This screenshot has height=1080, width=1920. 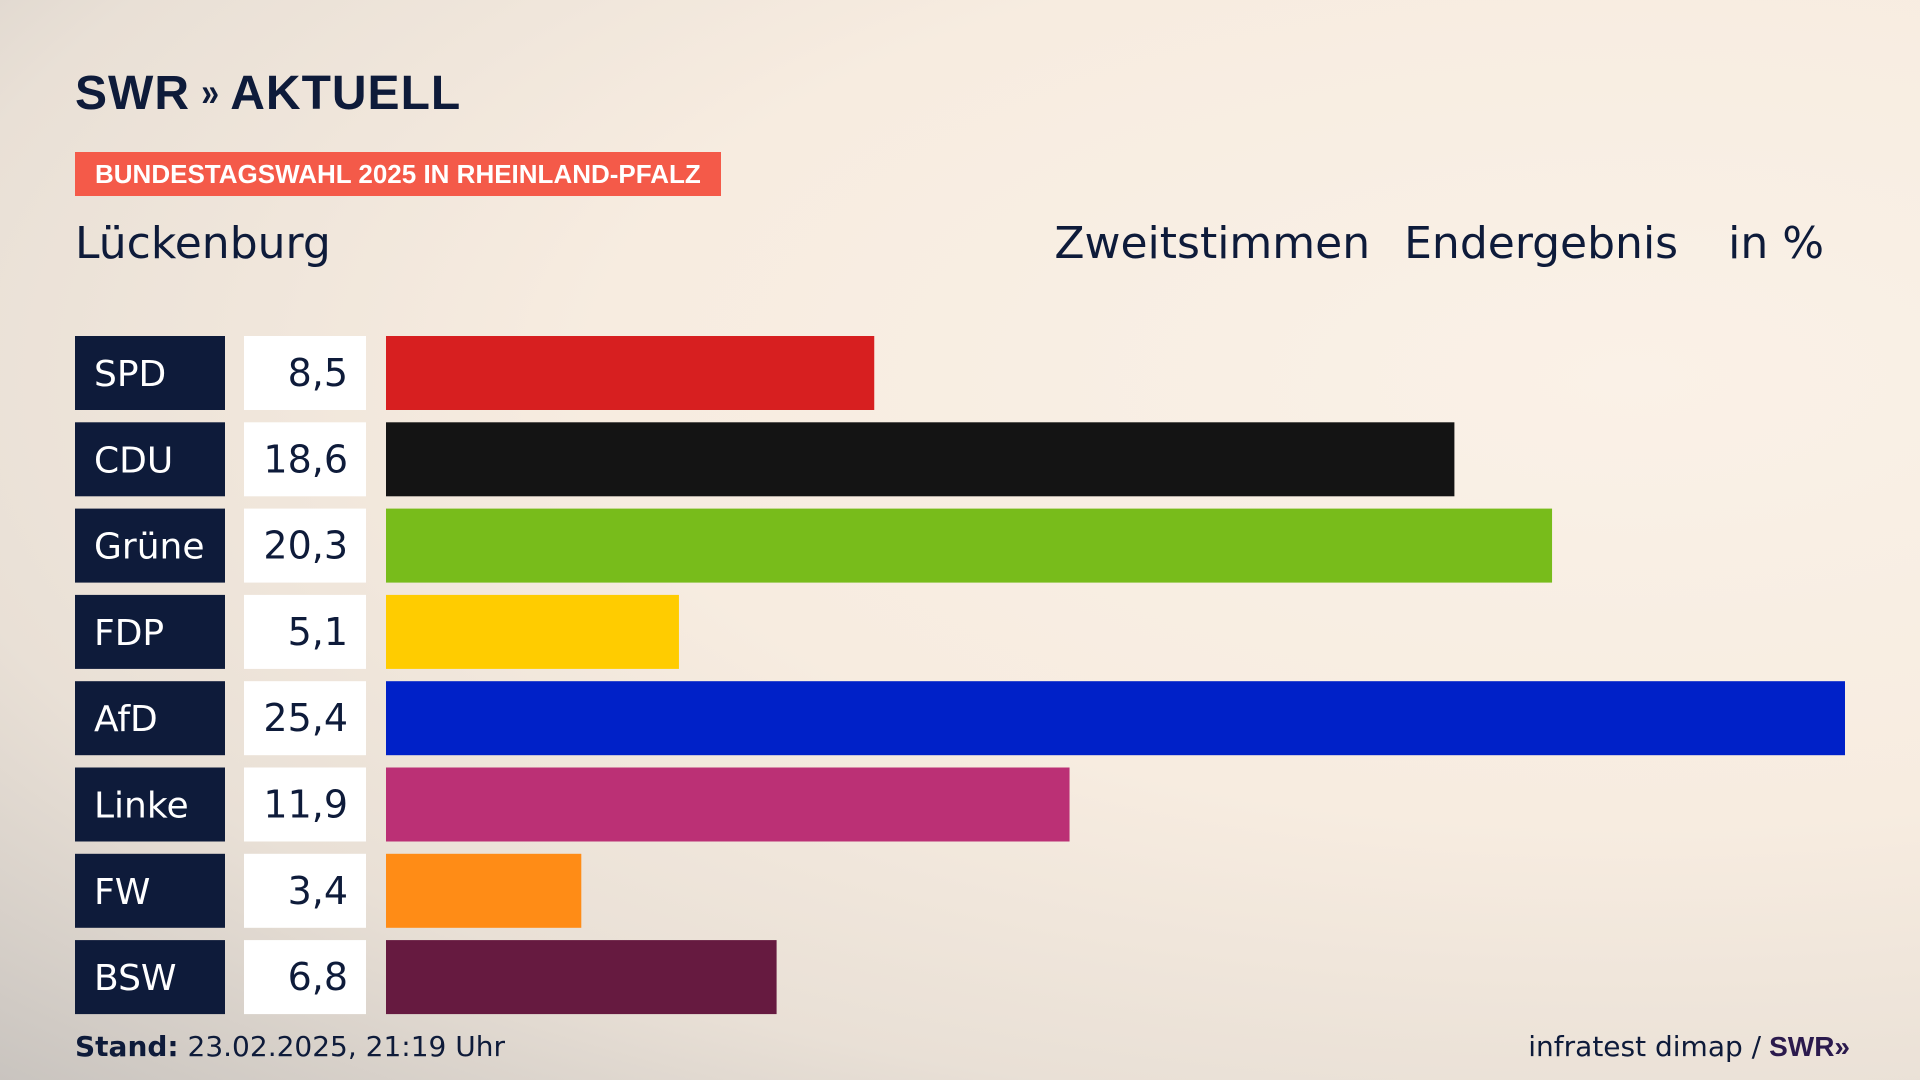 I want to click on party-label-bg-cdu, so click(x=150, y=459).